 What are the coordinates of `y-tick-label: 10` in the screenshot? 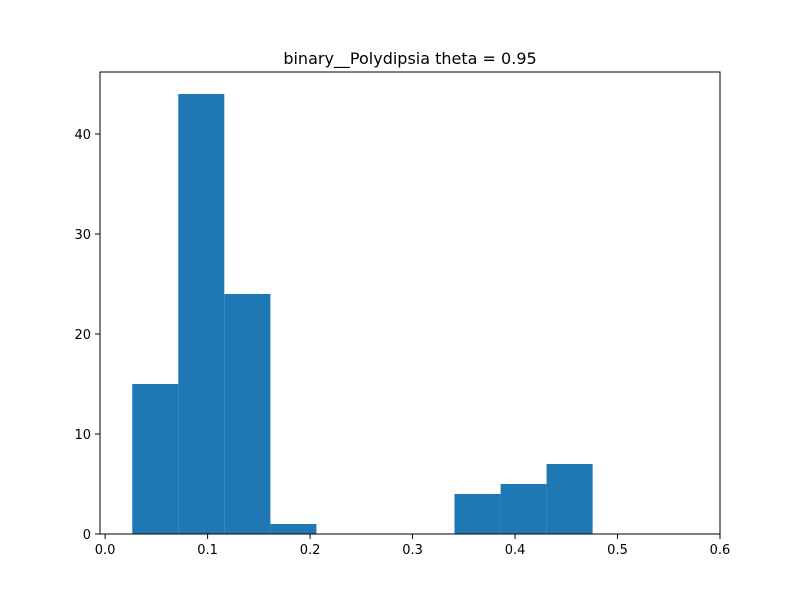 It's located at (82, 435).